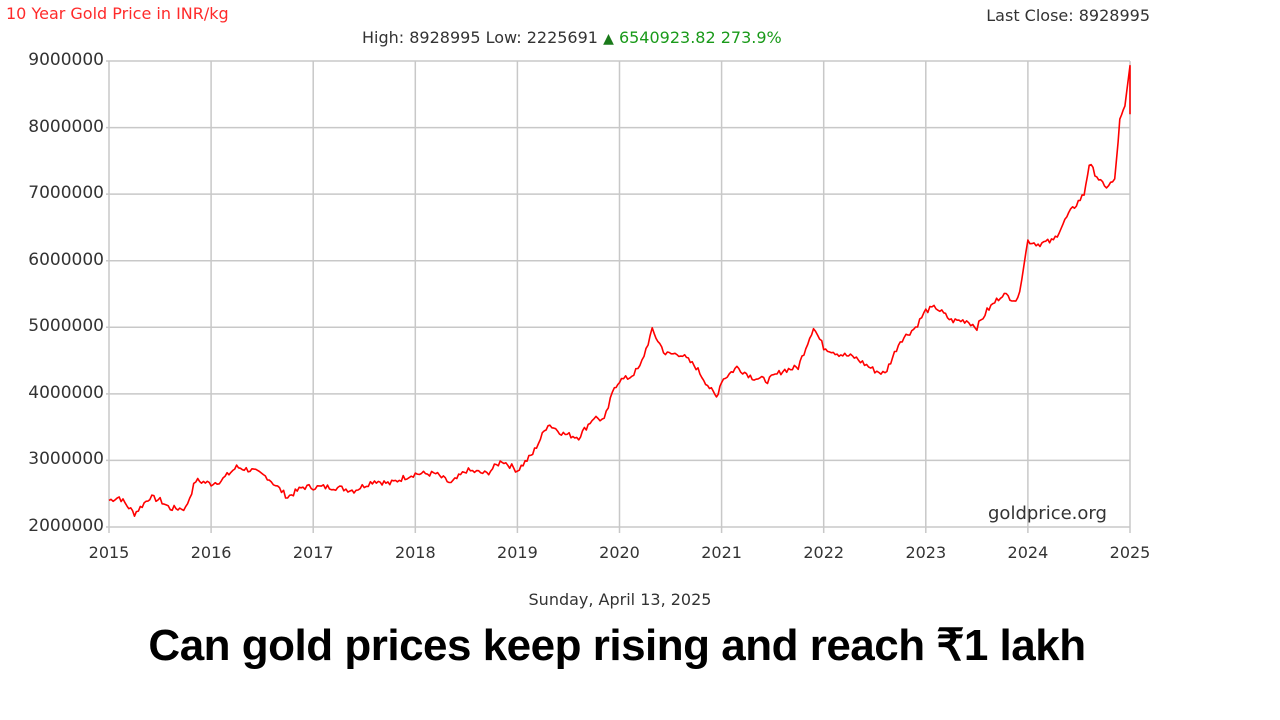 The height and width of the screenshot is (720, 1280). Describe the element at coordinates (517, 552) in the screenshot. I see `x-tick-label: 2019` at that location.